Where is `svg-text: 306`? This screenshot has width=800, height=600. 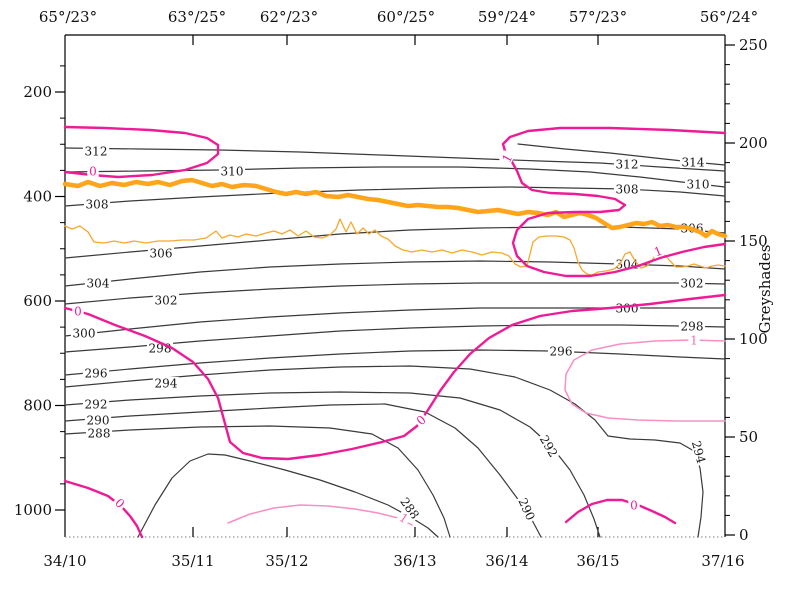
svg-text: 306 is located at coordinates (161, 254).